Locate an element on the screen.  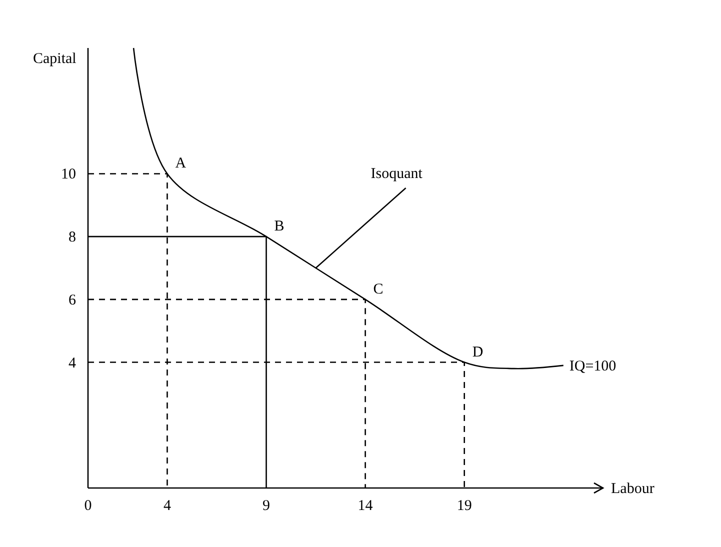
y-axis-title: Capital is located at coordinates (54, 59).